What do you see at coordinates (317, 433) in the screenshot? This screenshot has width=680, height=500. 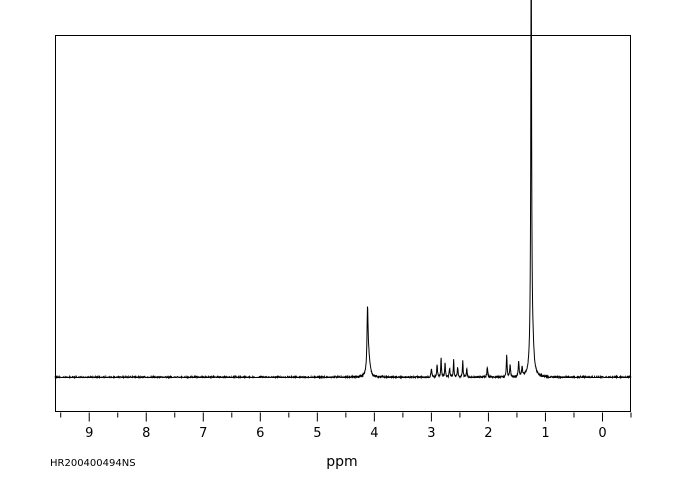 I see `x-axis-tick-label: 5` at bounding box center [317, 433].